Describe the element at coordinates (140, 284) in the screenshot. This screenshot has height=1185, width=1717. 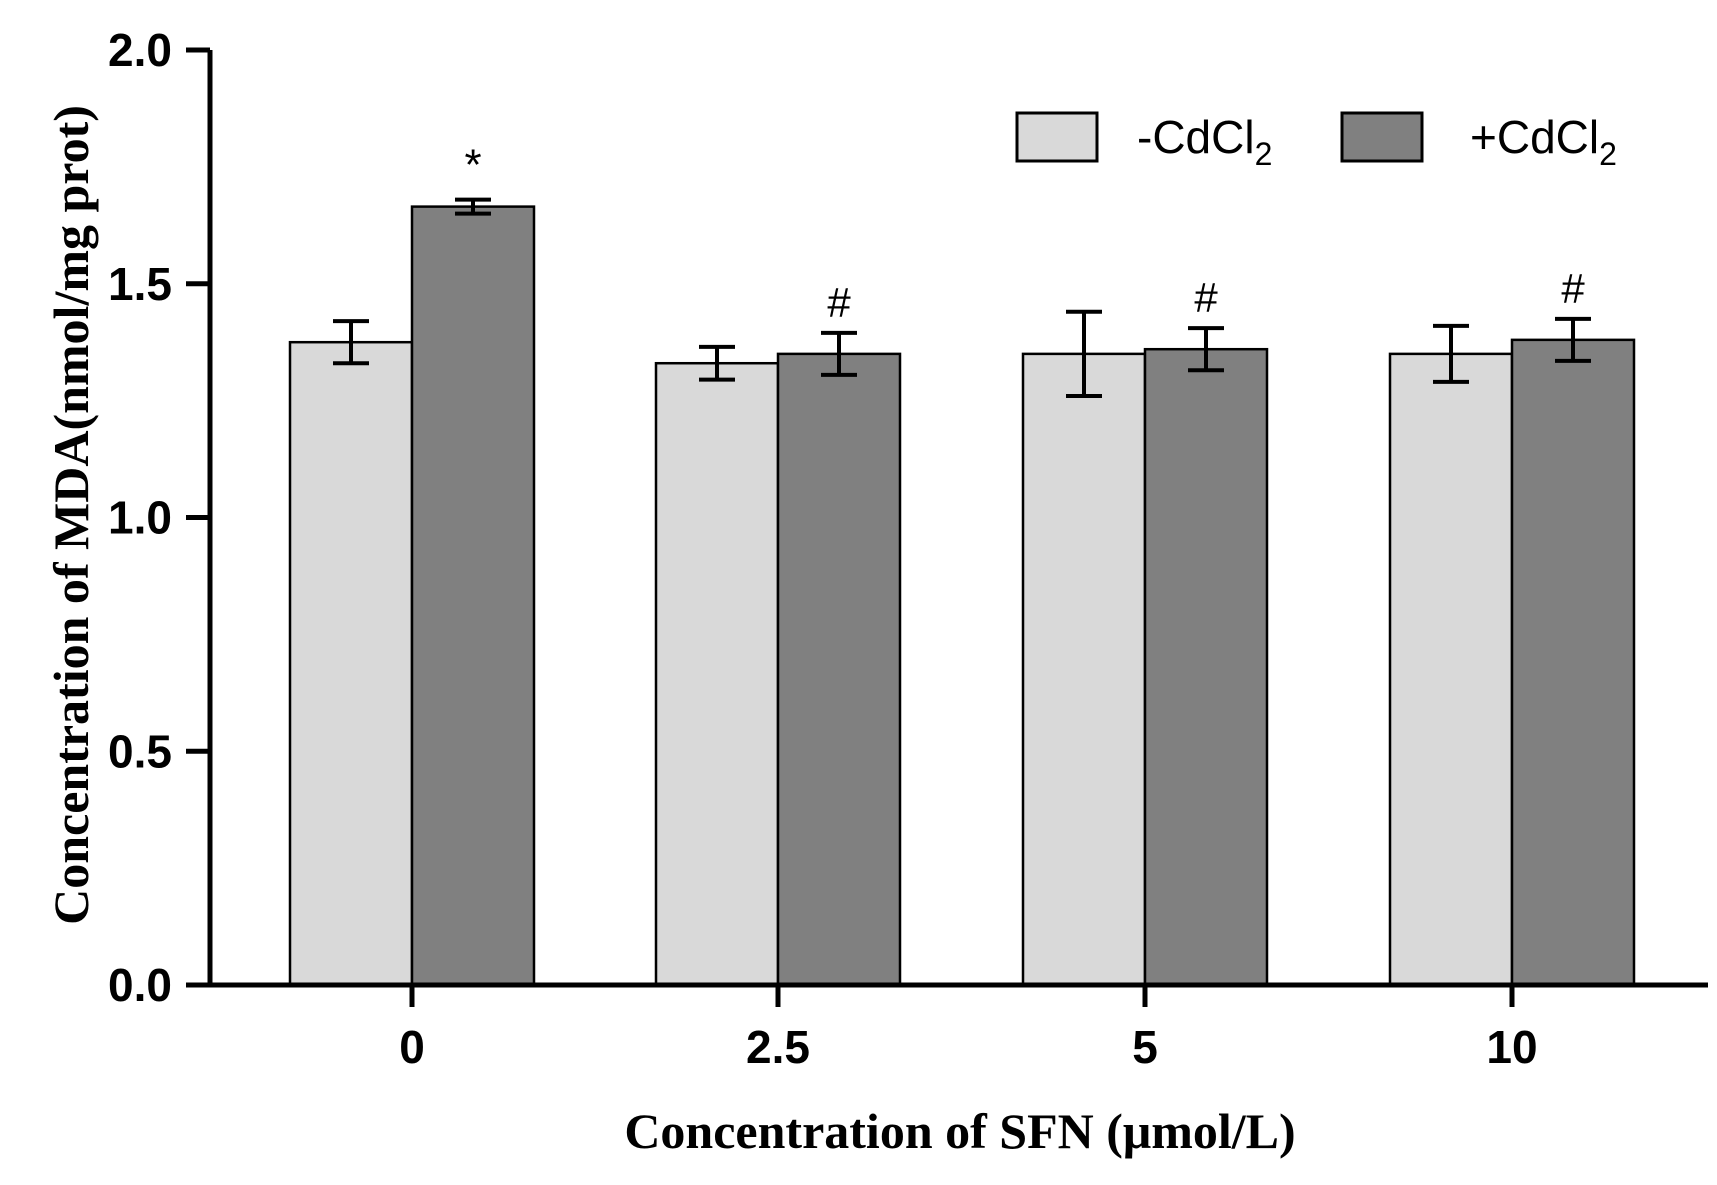
I see `y-tick-label: 1.5` at that location.